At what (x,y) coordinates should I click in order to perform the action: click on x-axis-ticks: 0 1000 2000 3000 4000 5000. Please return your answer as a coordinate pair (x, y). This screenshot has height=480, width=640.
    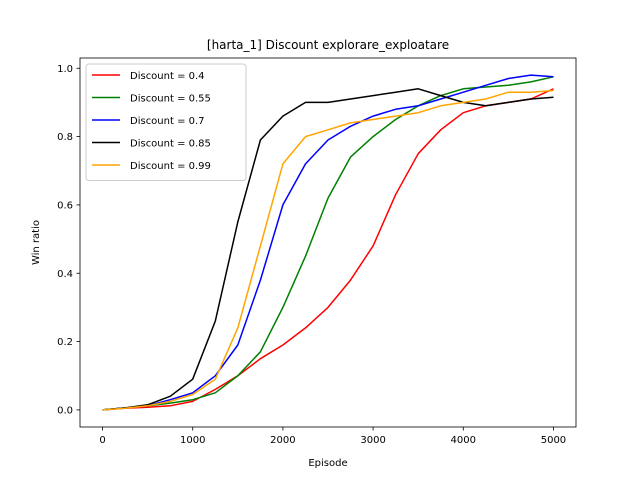
    Looking at the image, I should click on (332, 436).